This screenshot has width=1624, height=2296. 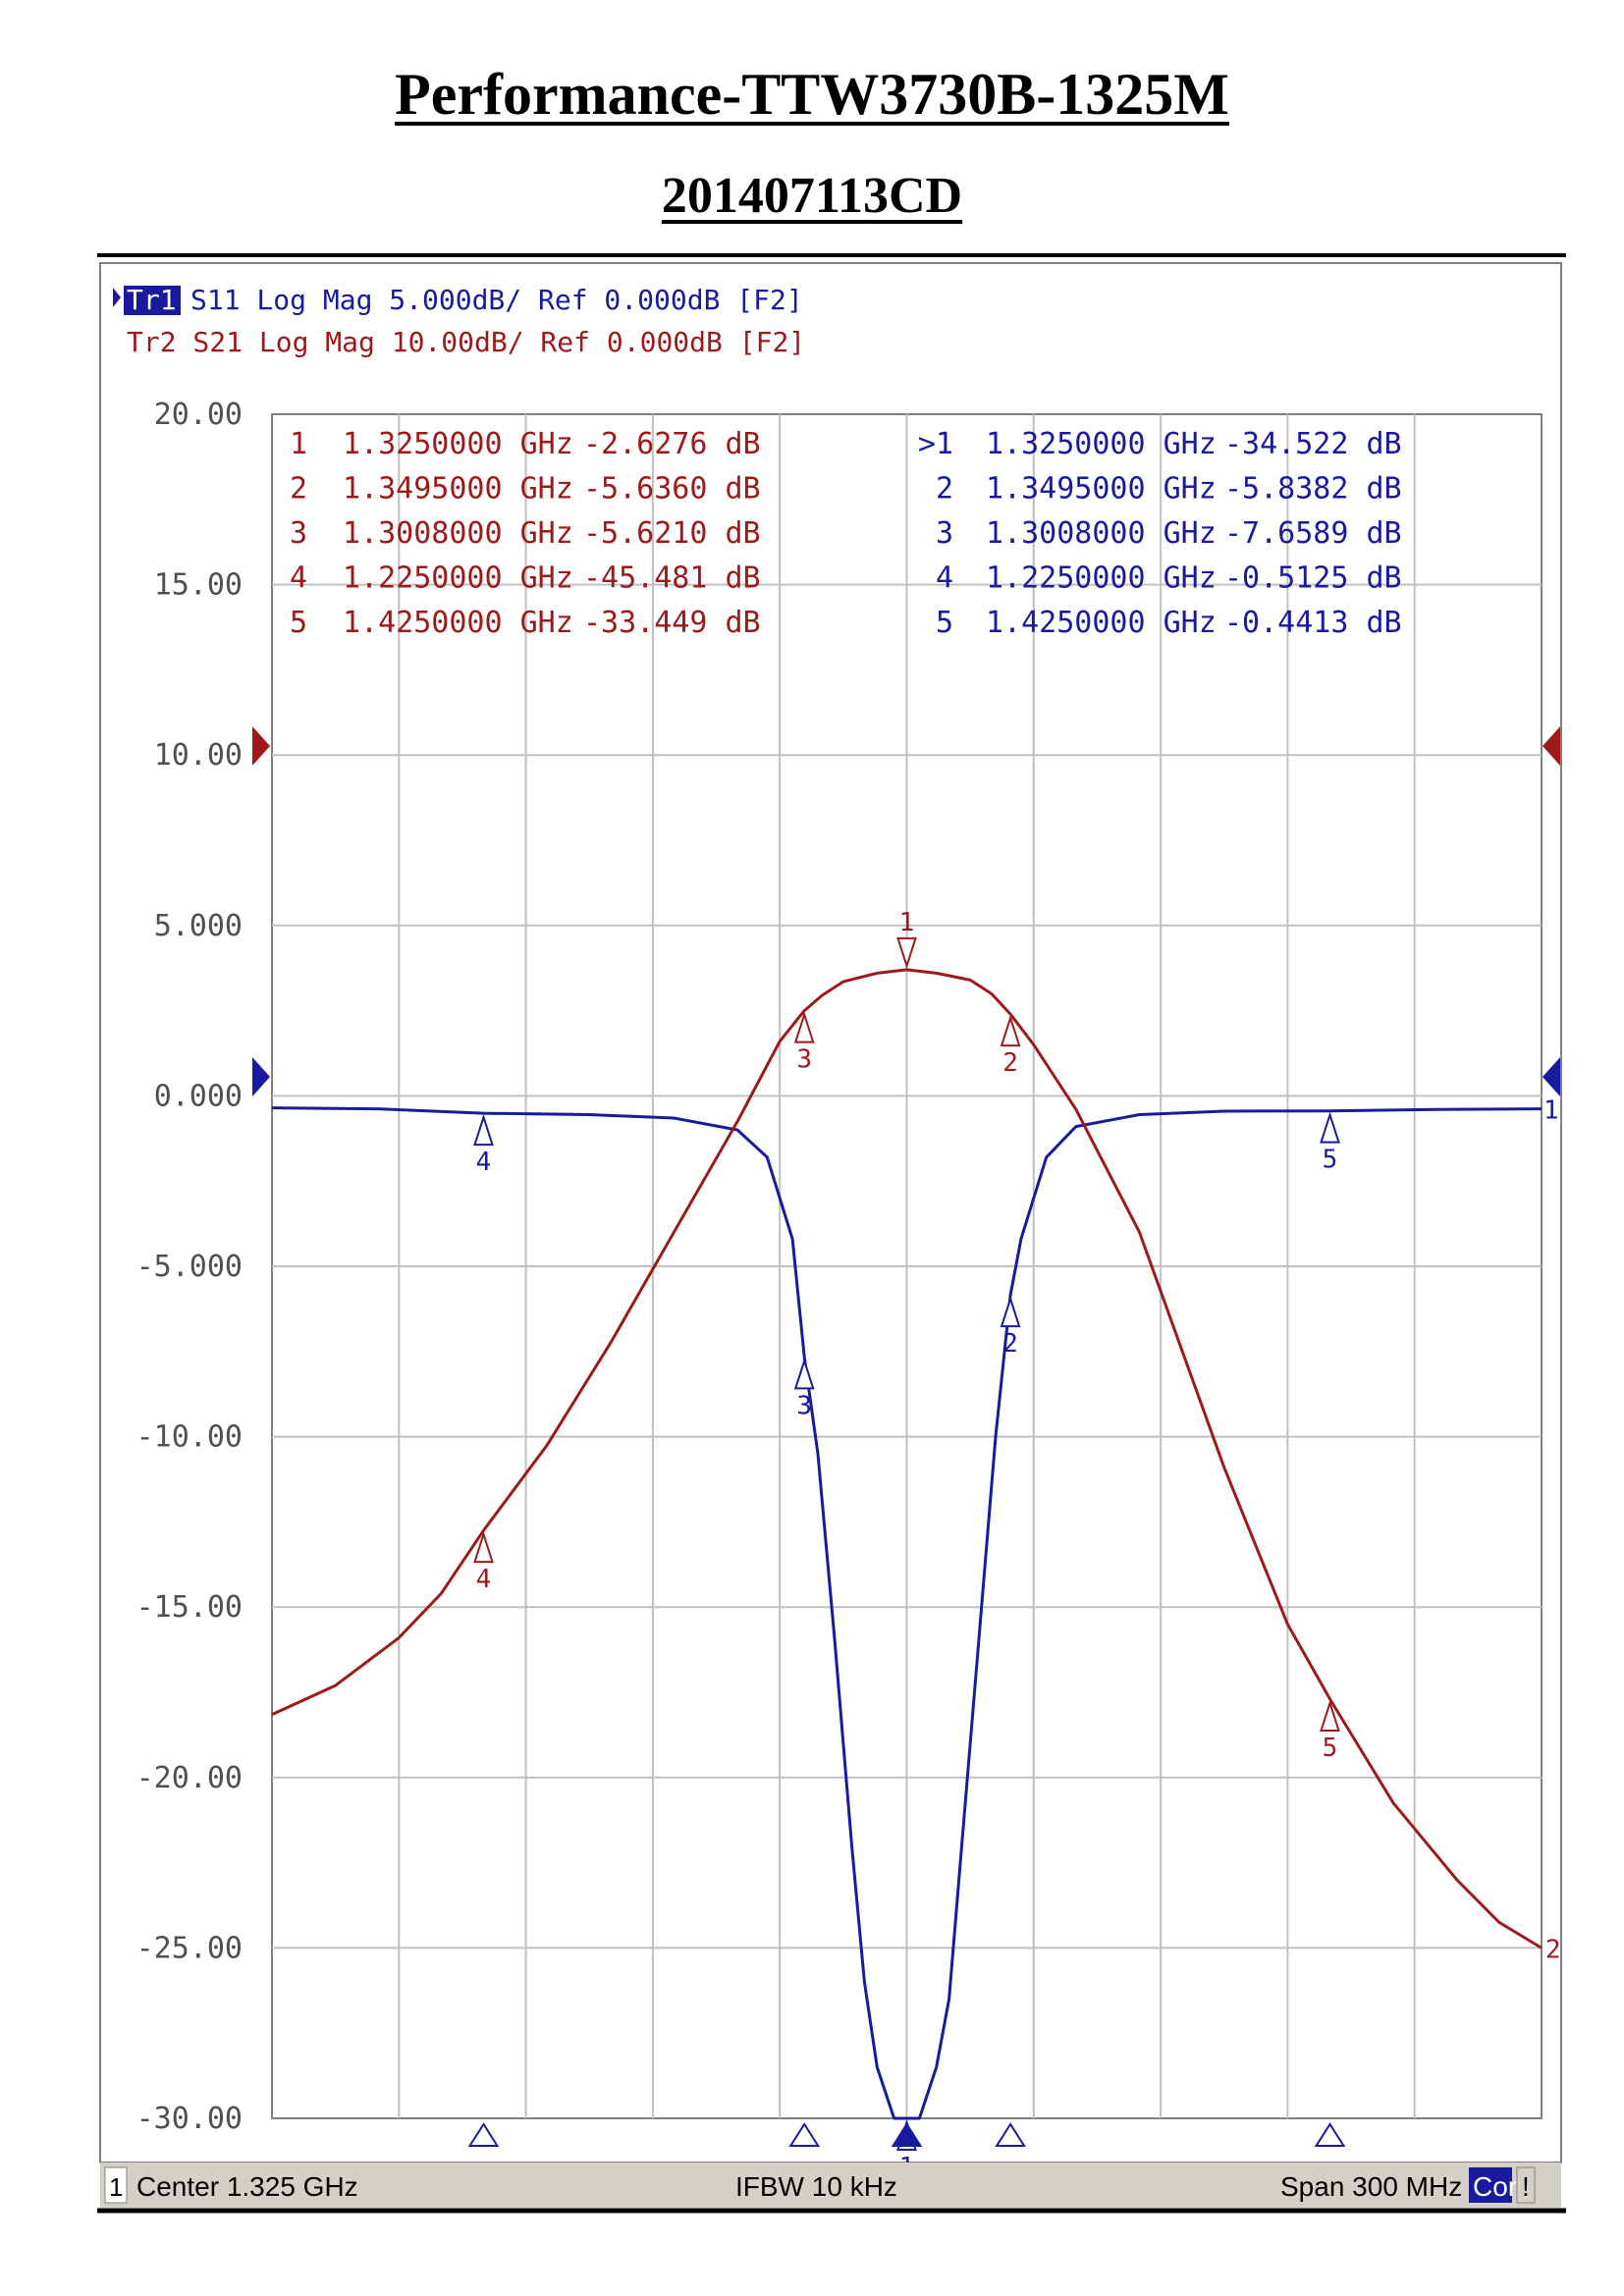 I want to click on status-channel-box, so click(x=116, y=2185).